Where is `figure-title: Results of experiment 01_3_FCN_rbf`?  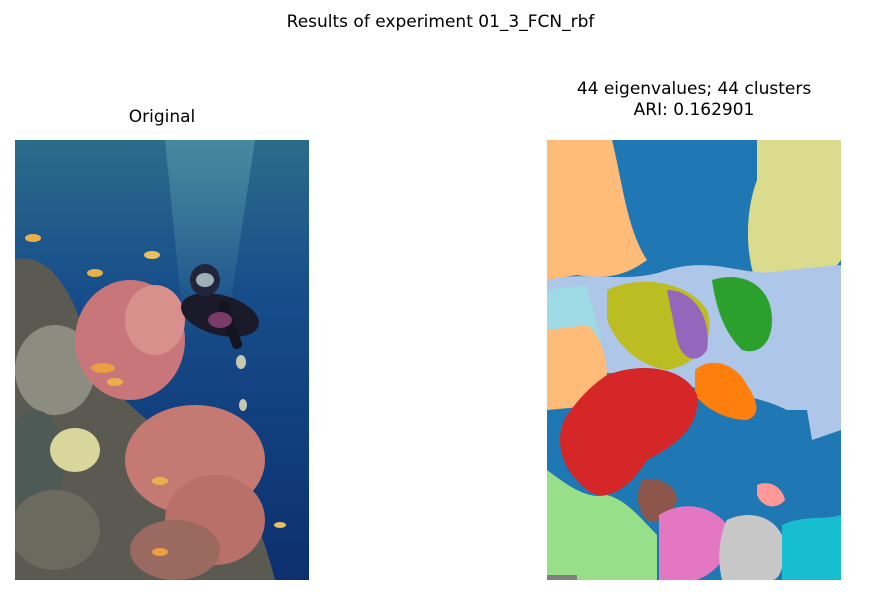 figure-title: Results of experiment 01_3_FCN_rbf is located at coordinates (440, 22).